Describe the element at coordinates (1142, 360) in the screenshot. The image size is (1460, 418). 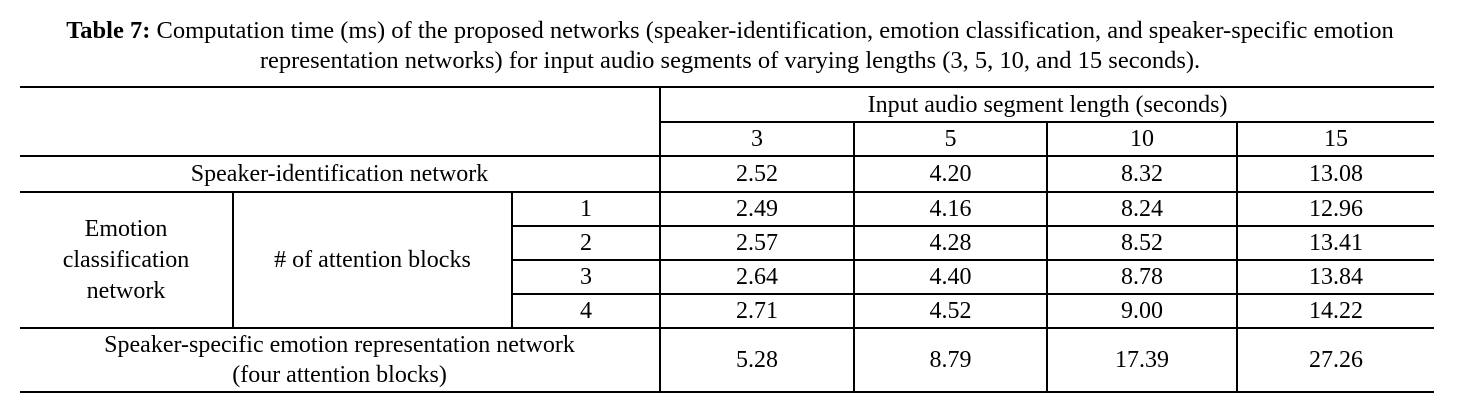
I see `table-cell: 17.39` at that location.